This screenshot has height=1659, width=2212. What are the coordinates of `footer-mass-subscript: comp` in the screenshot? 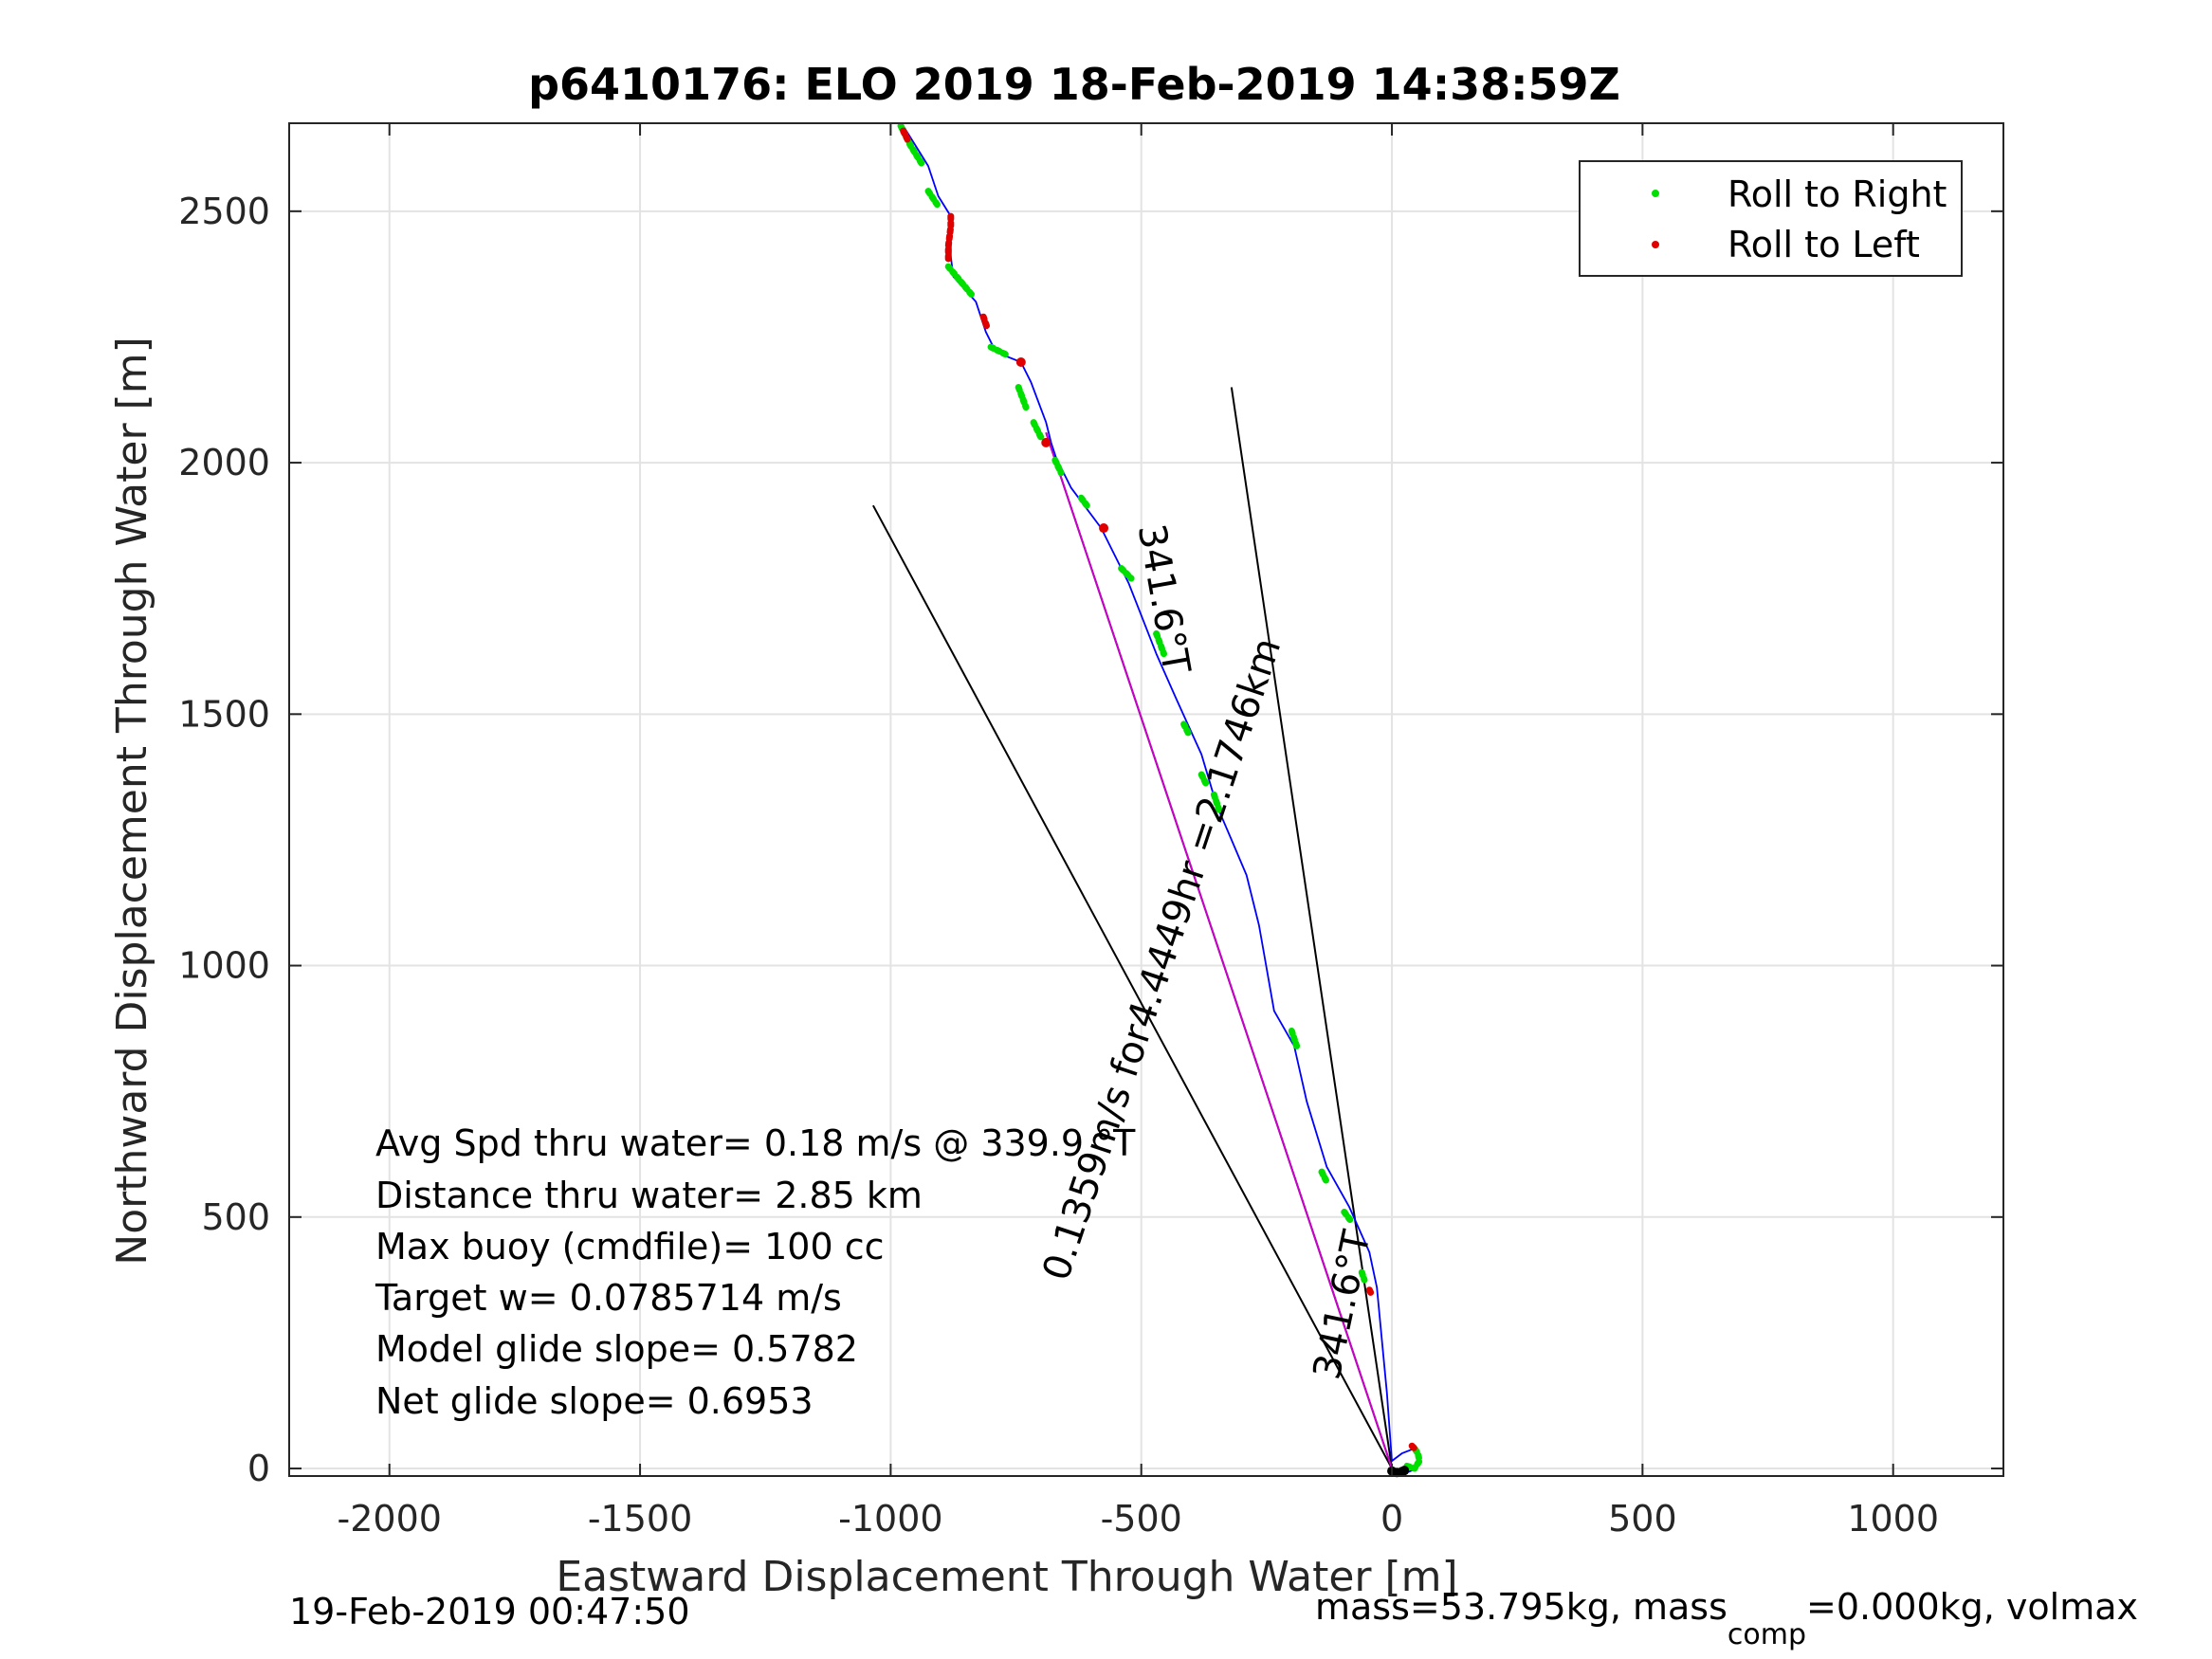 It's located at (1767, 1634).